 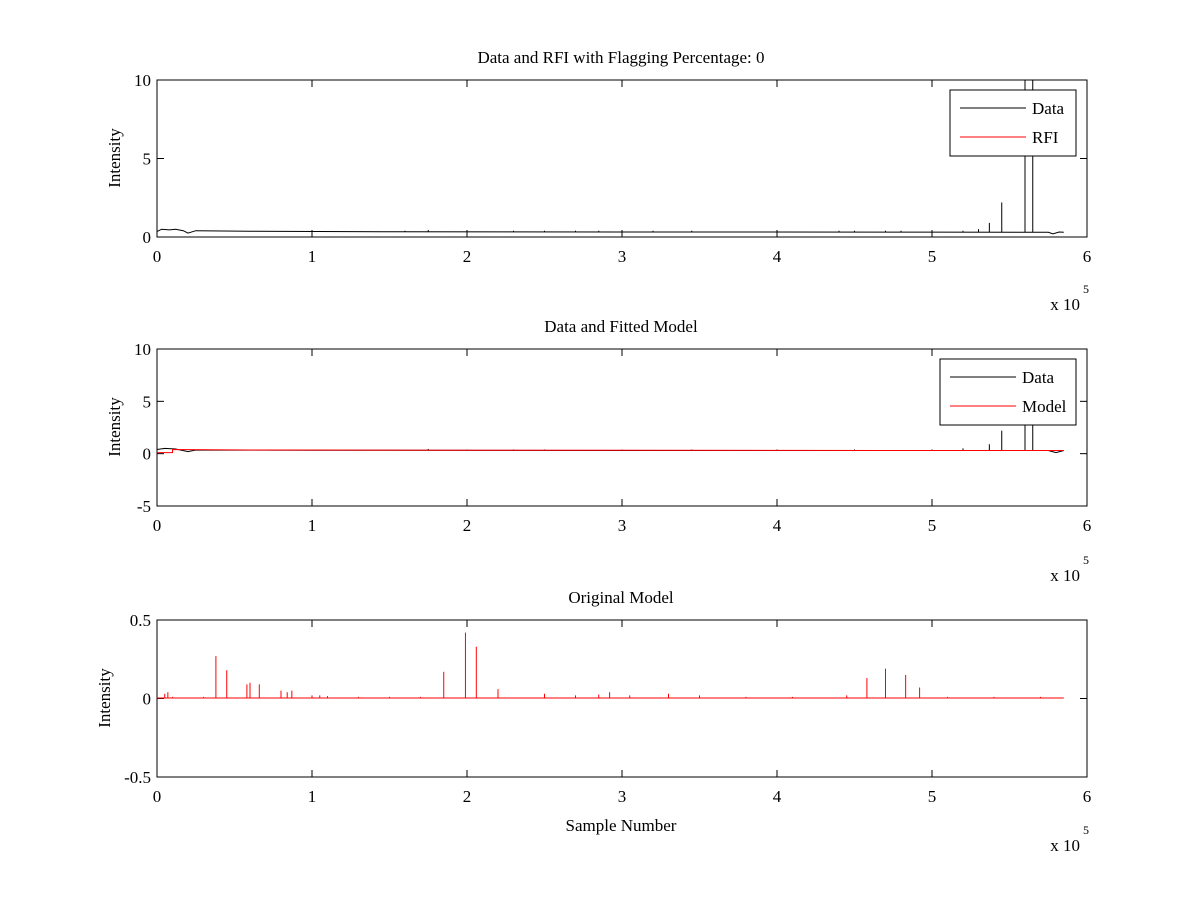 What do you see at coordinates (622, 427) in the screenshot?
I see `panel-2-axes-box` at bounding box center [622, 427].